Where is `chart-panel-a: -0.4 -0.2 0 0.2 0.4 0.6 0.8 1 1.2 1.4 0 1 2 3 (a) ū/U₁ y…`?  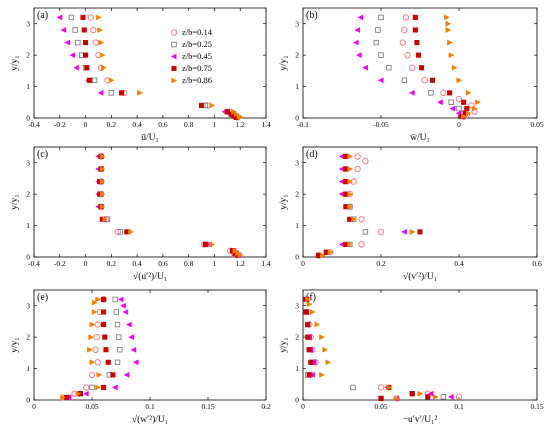
chart-panel-a: -0.4 -0.2 0 0.2 0.4 0.6 0.8 1 1.2 1.4 0 1 2 3 (a) ū/U₁ y… is located at coordinates (140, 75).